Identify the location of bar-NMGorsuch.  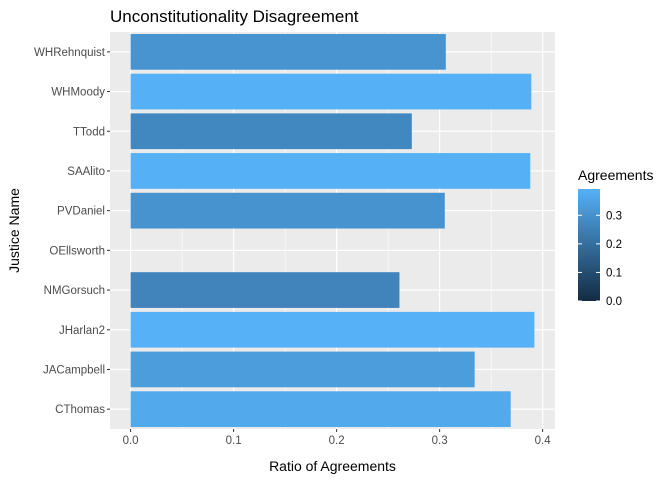
(265, 290).